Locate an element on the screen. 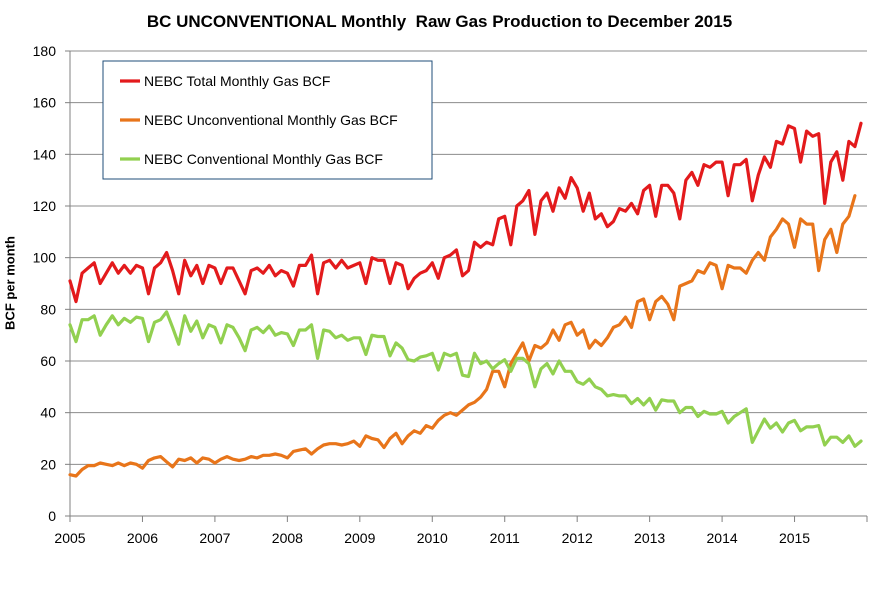 Image resolution: width=879 pixels, height=589 pixels. y-tick-label: 140 is located at coordinates (45, 154).